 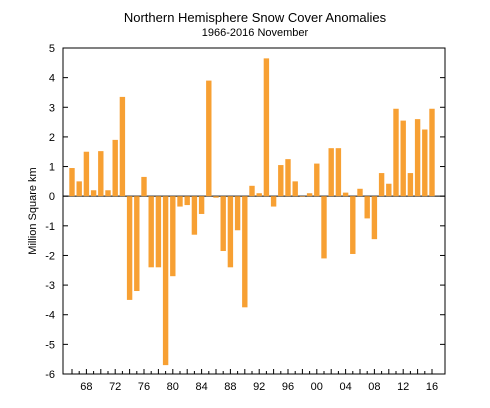 What do you see at coordinates (245, 252) in the screenshot?
I see `bar-1990` at bounding box center [245, 252].